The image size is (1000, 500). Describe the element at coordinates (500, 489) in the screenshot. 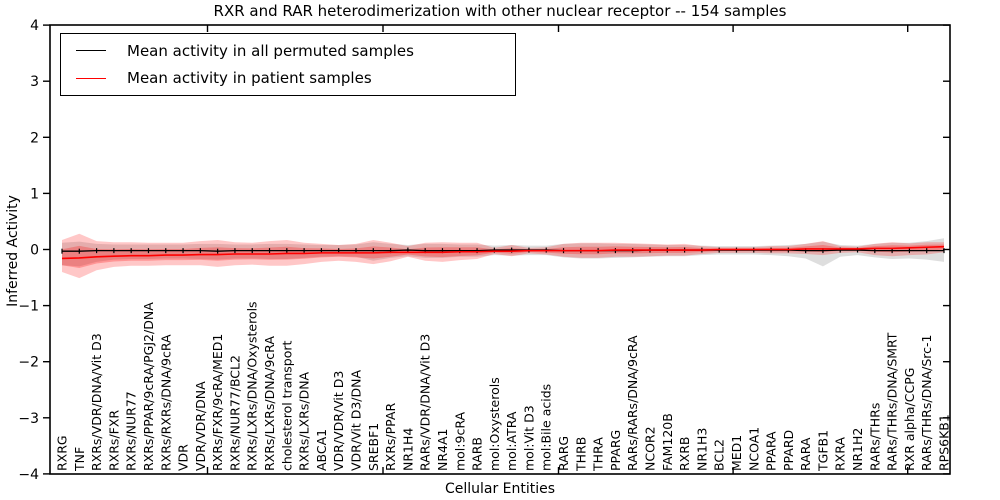

I see `x-axis-label: Cellular Entities` at that location.